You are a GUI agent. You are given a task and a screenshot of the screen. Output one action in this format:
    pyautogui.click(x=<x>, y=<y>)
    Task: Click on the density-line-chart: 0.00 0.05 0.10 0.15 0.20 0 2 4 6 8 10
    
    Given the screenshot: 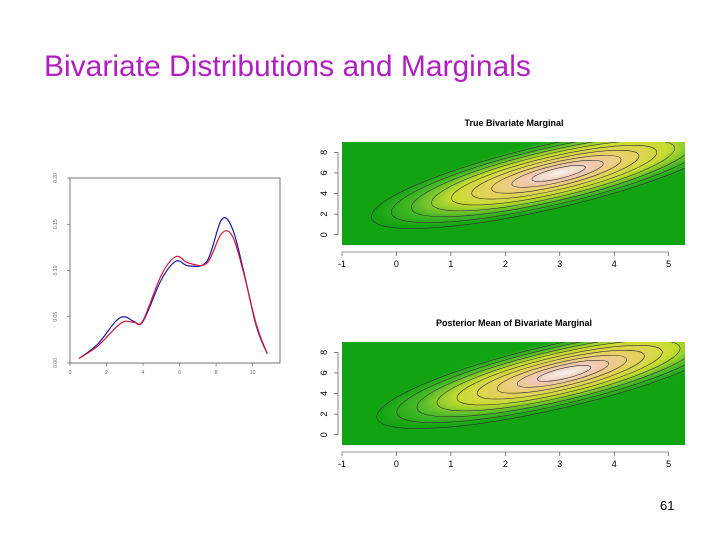 What is the action you would take?
    pyautogui.click(x=167, y=274)
    